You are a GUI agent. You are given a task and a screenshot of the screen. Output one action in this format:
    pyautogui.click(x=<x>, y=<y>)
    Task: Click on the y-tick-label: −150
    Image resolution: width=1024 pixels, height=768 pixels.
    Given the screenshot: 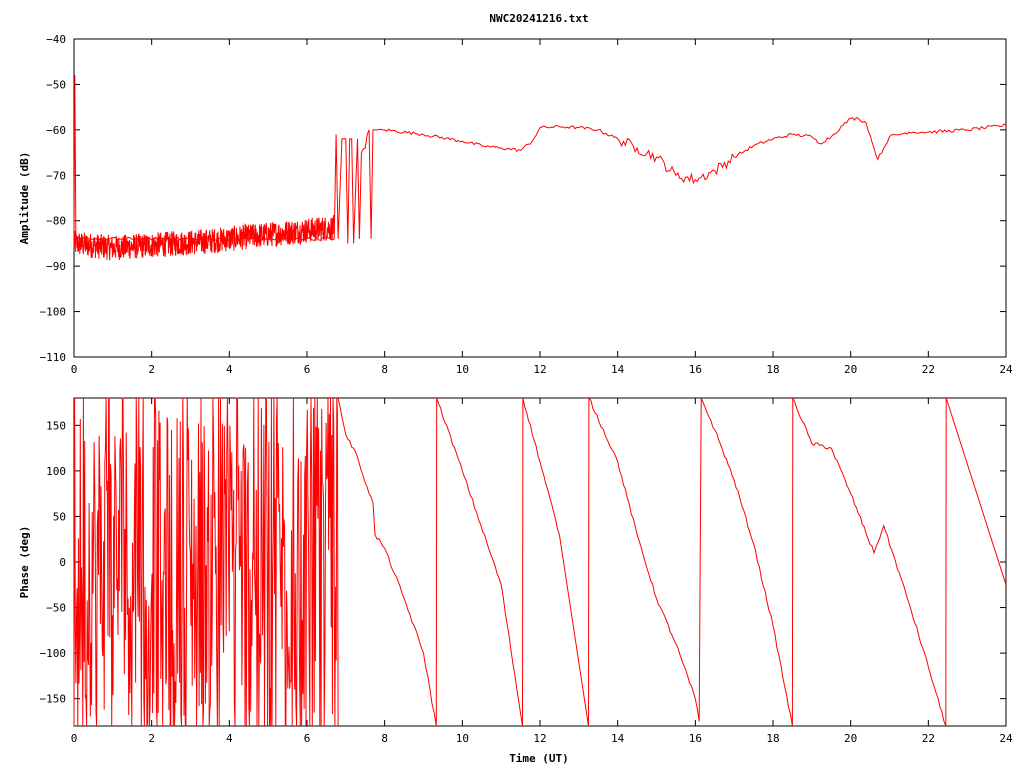 What is the action you would take?
    pyautogui.click(x=53, y=699)
    